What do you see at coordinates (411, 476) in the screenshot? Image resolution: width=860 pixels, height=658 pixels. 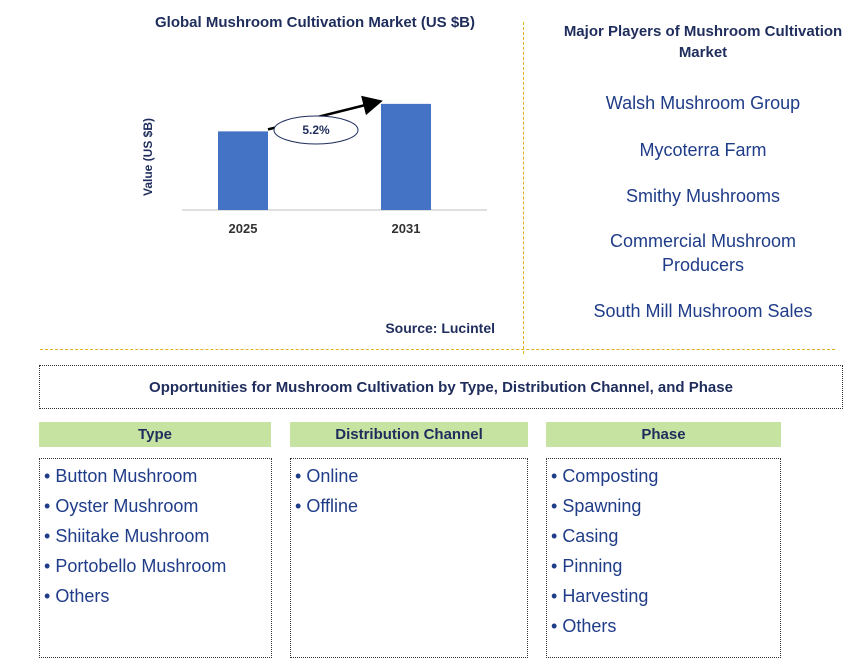 I see `list-item: • Online` at bounding box center [411, 476].